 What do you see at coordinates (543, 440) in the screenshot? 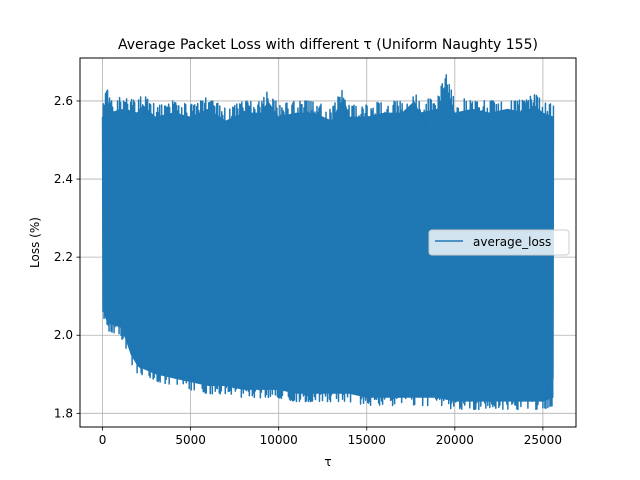
I see `x-tick-label: 25000` at bounding box center [543, 440].